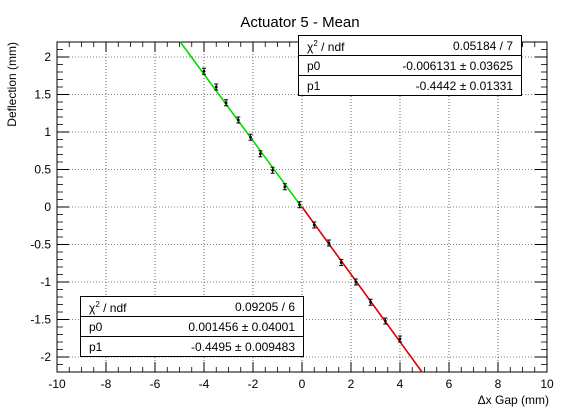  What do you see at coordinates (106, 384) in the screenshot?
I see `x-tick-label: -8` at bounding box center [106, 384].